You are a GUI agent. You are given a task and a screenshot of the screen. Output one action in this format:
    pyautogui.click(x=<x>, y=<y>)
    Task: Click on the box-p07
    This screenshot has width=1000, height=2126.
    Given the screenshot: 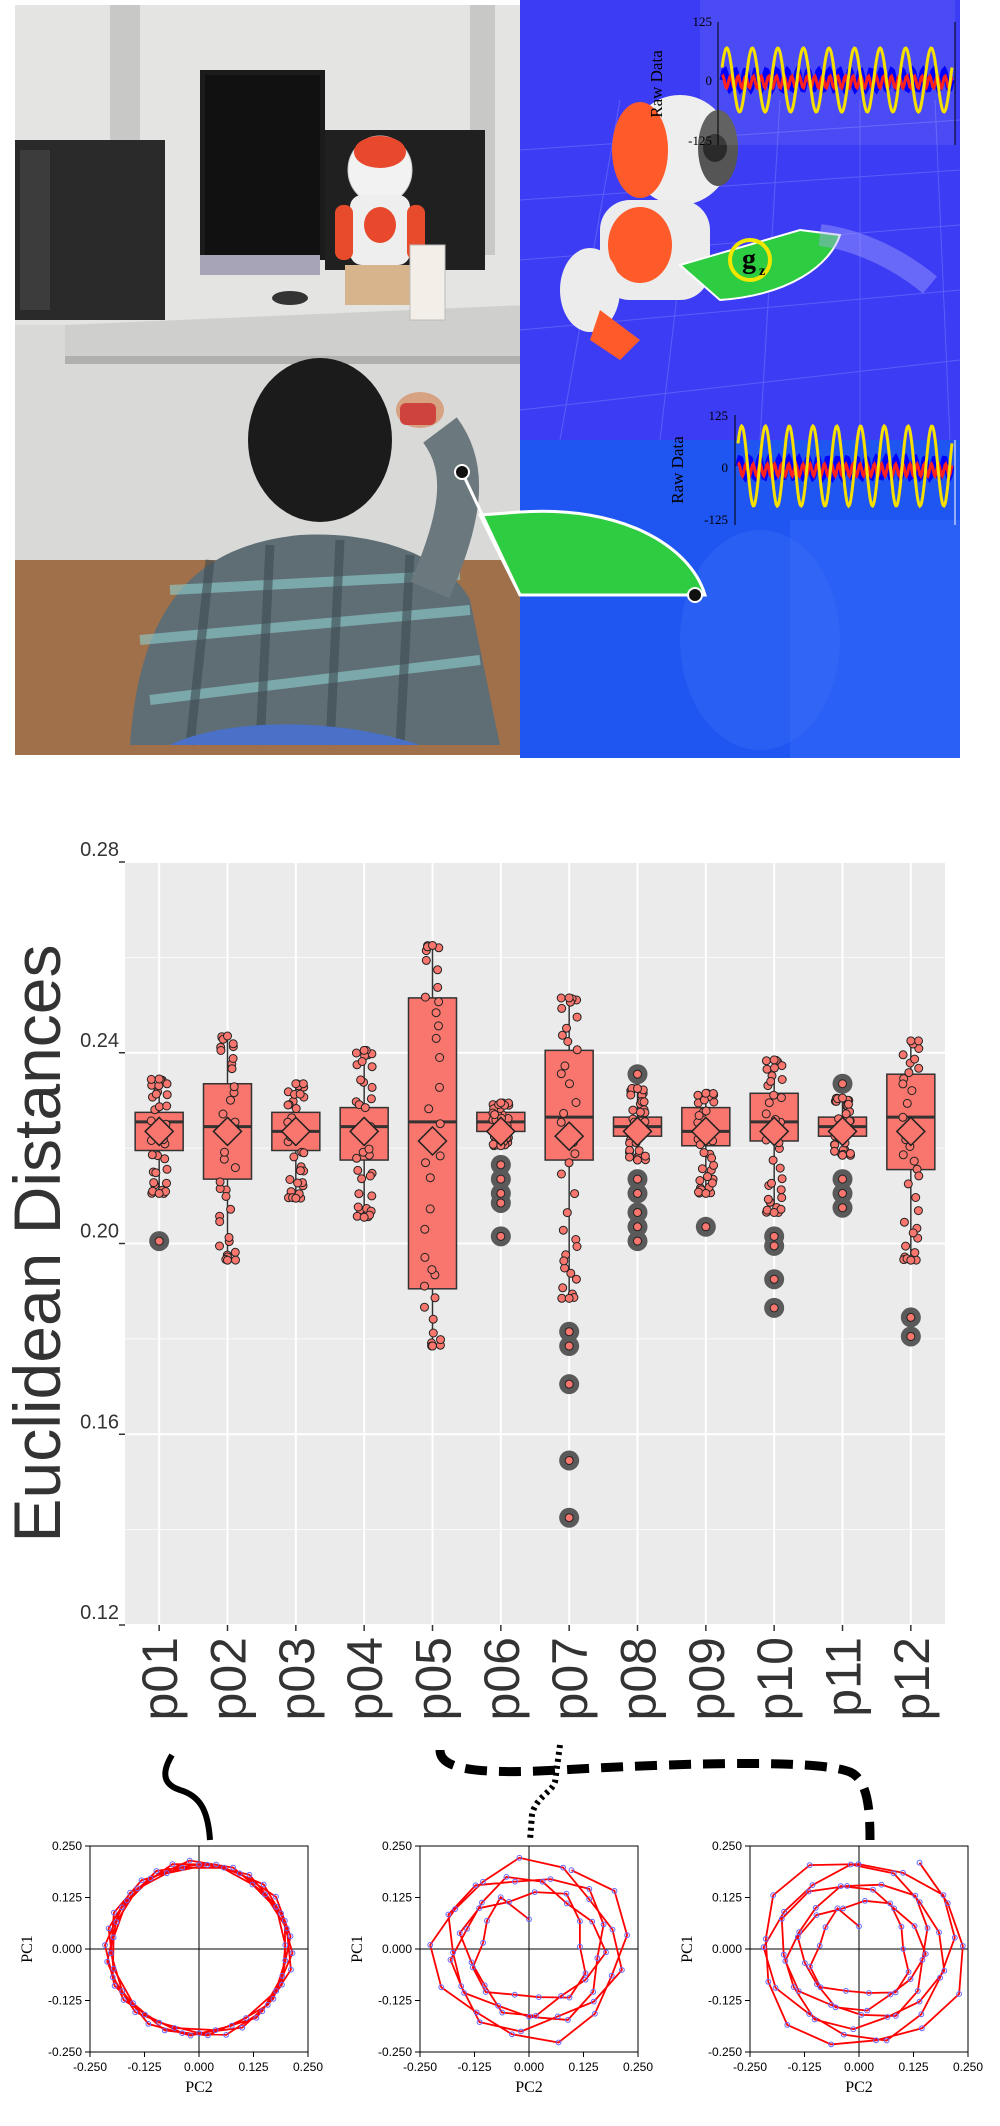 What is the action you would take?
    pyautogui.click(x=569, y=1260)
    